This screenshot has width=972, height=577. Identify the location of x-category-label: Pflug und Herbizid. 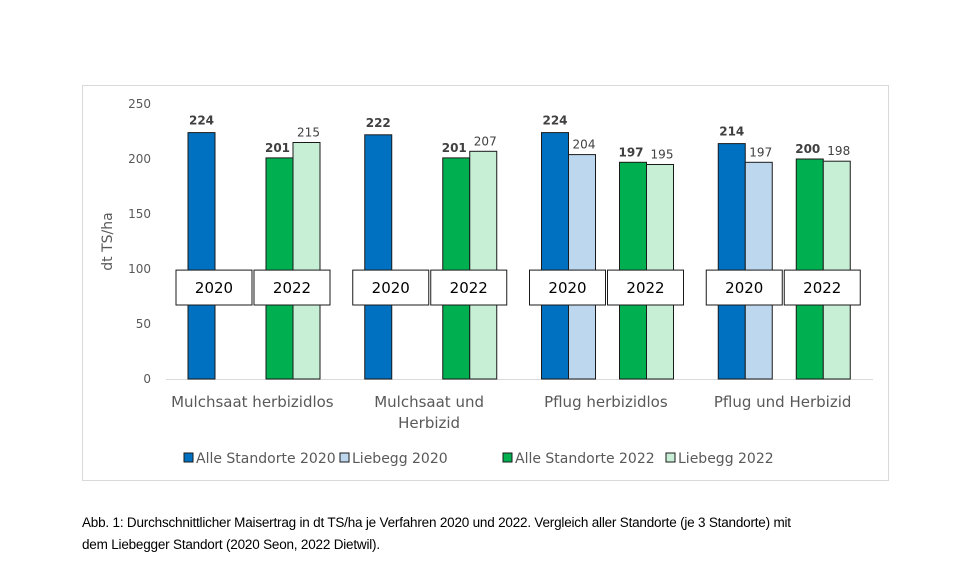
(783, 402).